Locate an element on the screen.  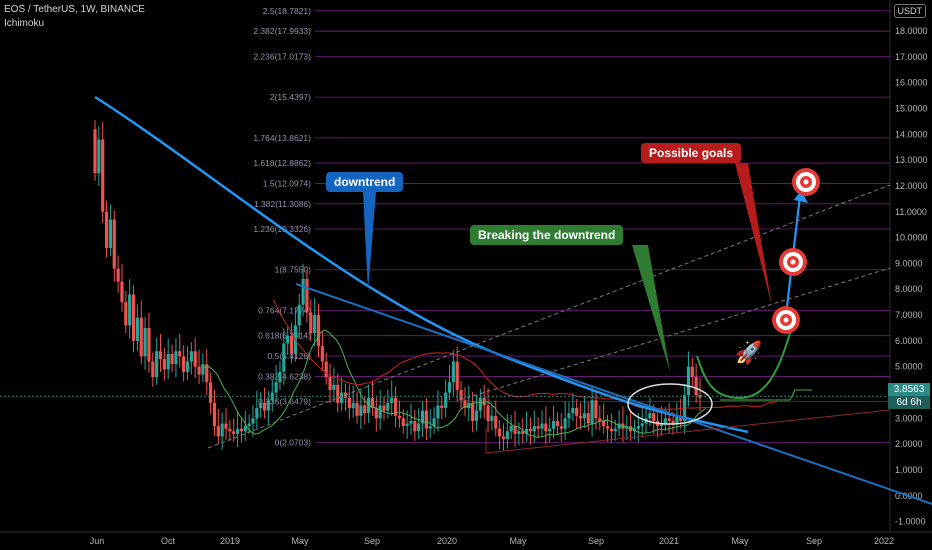
currency-badge: USDT is located at coordinates (909, 11).